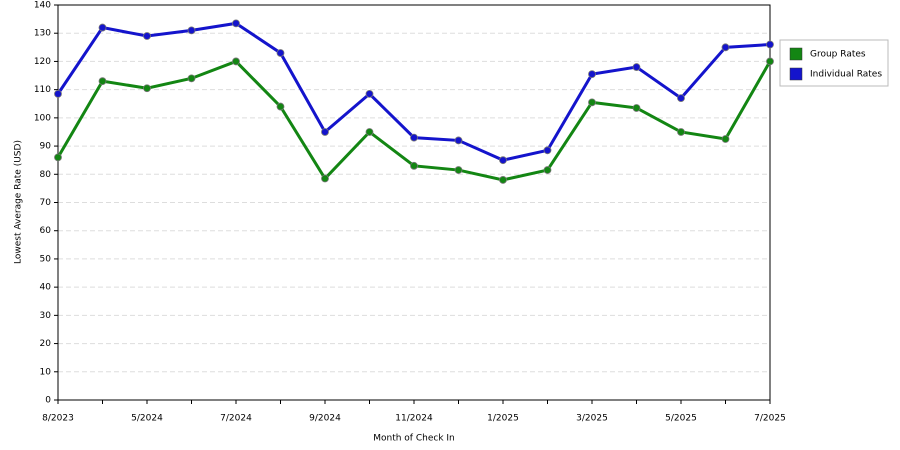 This screenshot has width=900, height=450. What do you see at coordinates (838, 55) in the screenshot?
I see `legend-label: Group Rates` at bounding box center [838, 55].